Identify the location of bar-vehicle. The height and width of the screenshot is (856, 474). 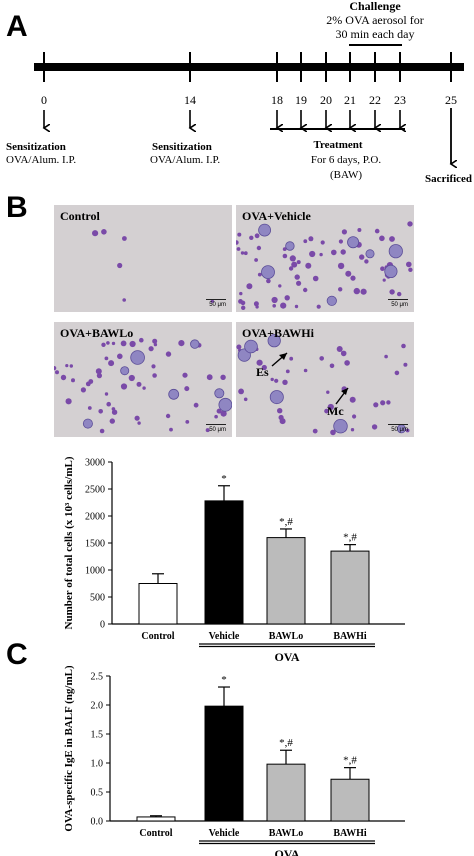
(224, 562).